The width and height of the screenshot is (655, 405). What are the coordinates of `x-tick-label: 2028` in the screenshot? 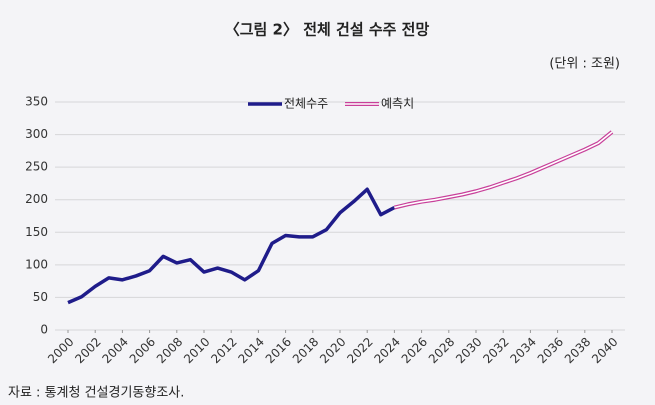 It's located at (441, 350).